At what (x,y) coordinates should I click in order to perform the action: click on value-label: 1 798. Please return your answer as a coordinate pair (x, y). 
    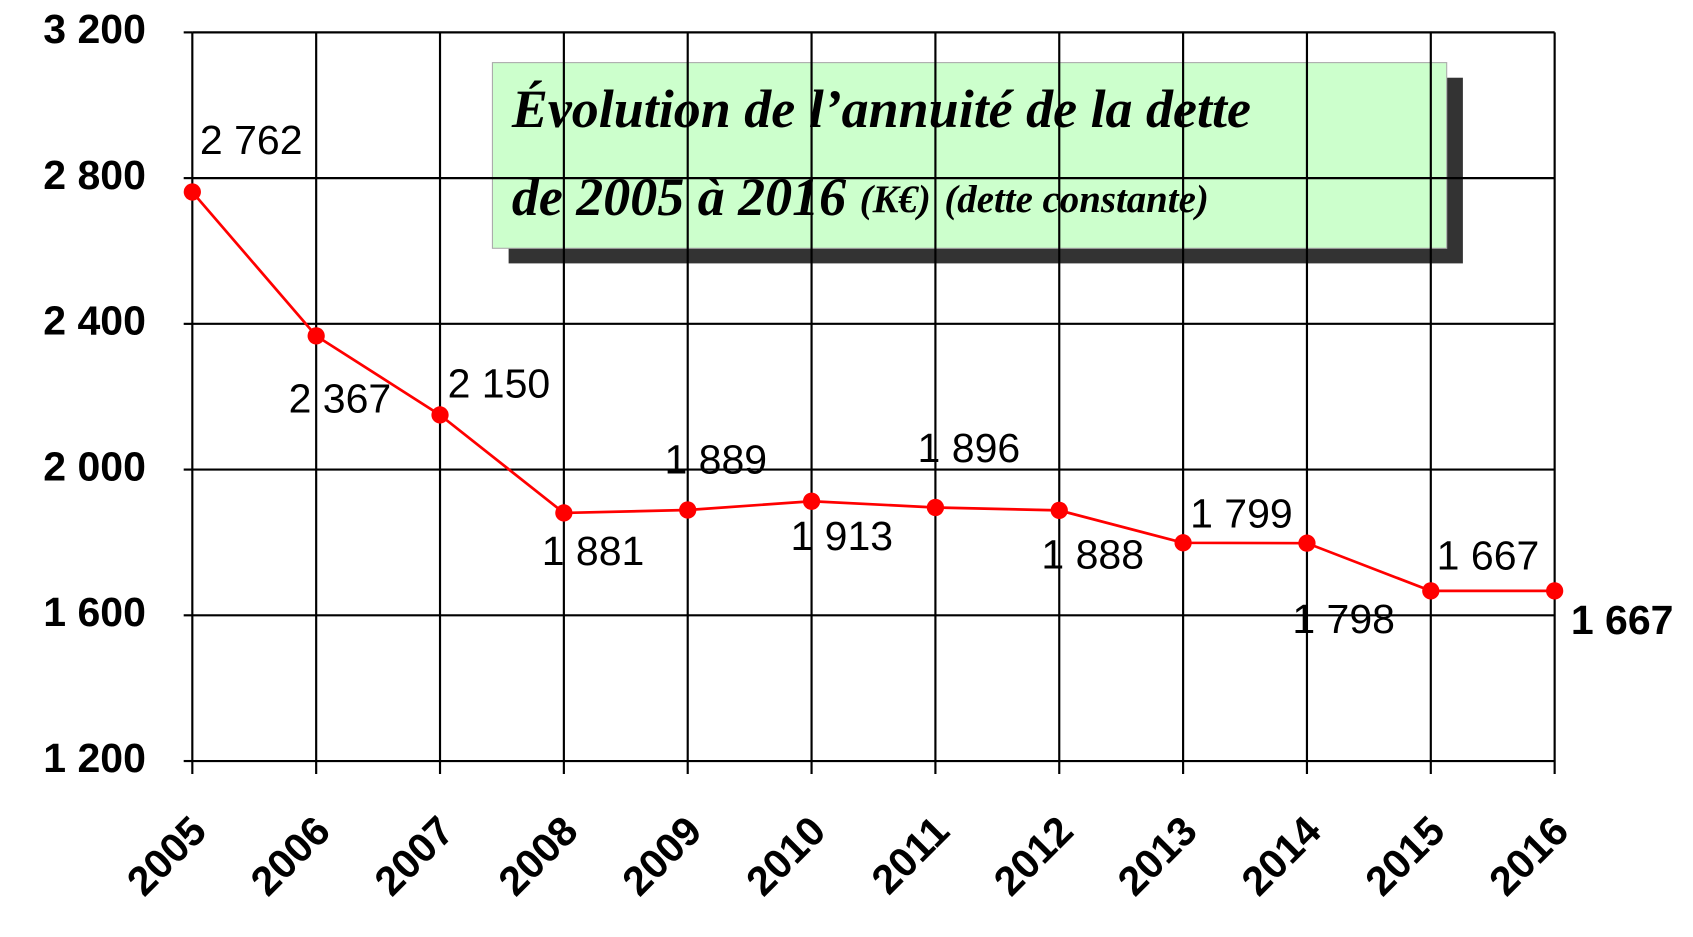
    Looking at the image, I should click on (1343, 619).